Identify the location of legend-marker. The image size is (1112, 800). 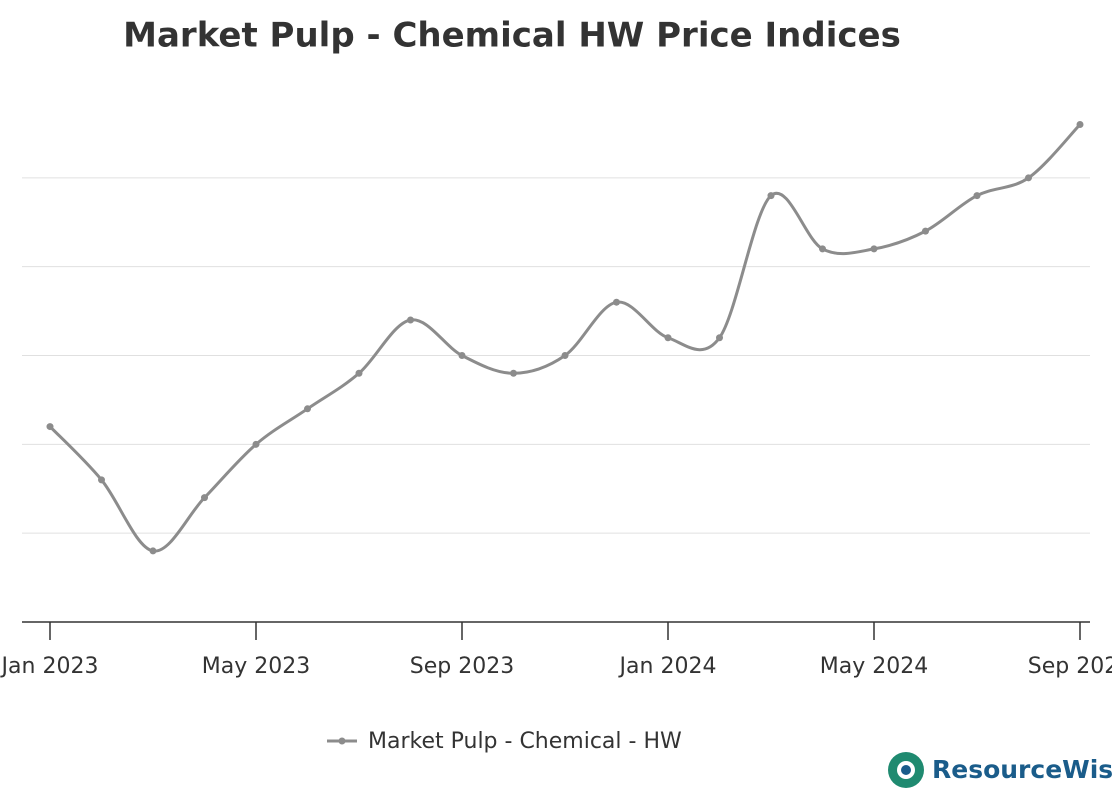
(342, 741).